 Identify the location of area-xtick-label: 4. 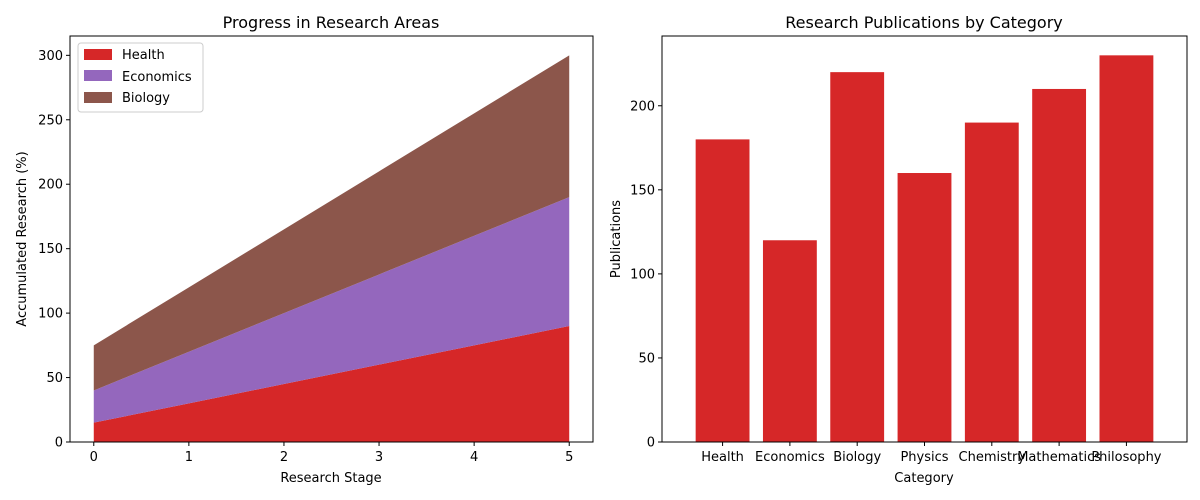
(474, 457).